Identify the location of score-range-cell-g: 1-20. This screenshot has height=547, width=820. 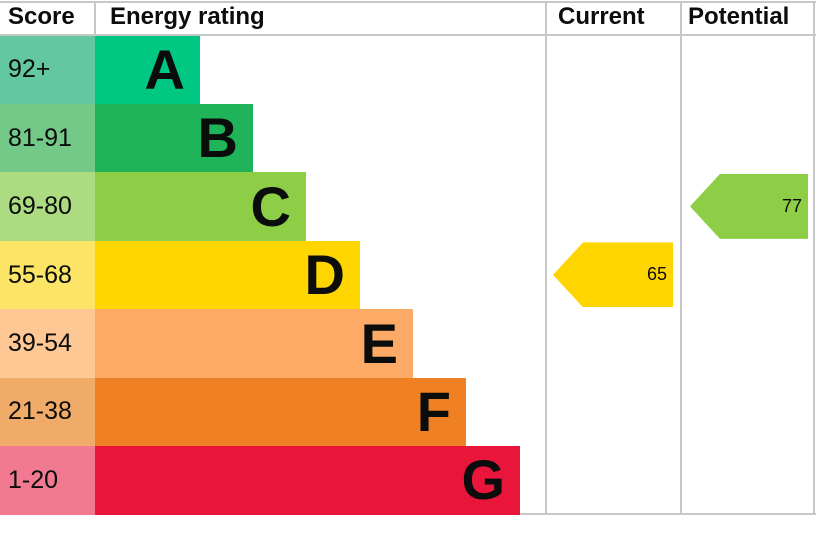
(47, 480).